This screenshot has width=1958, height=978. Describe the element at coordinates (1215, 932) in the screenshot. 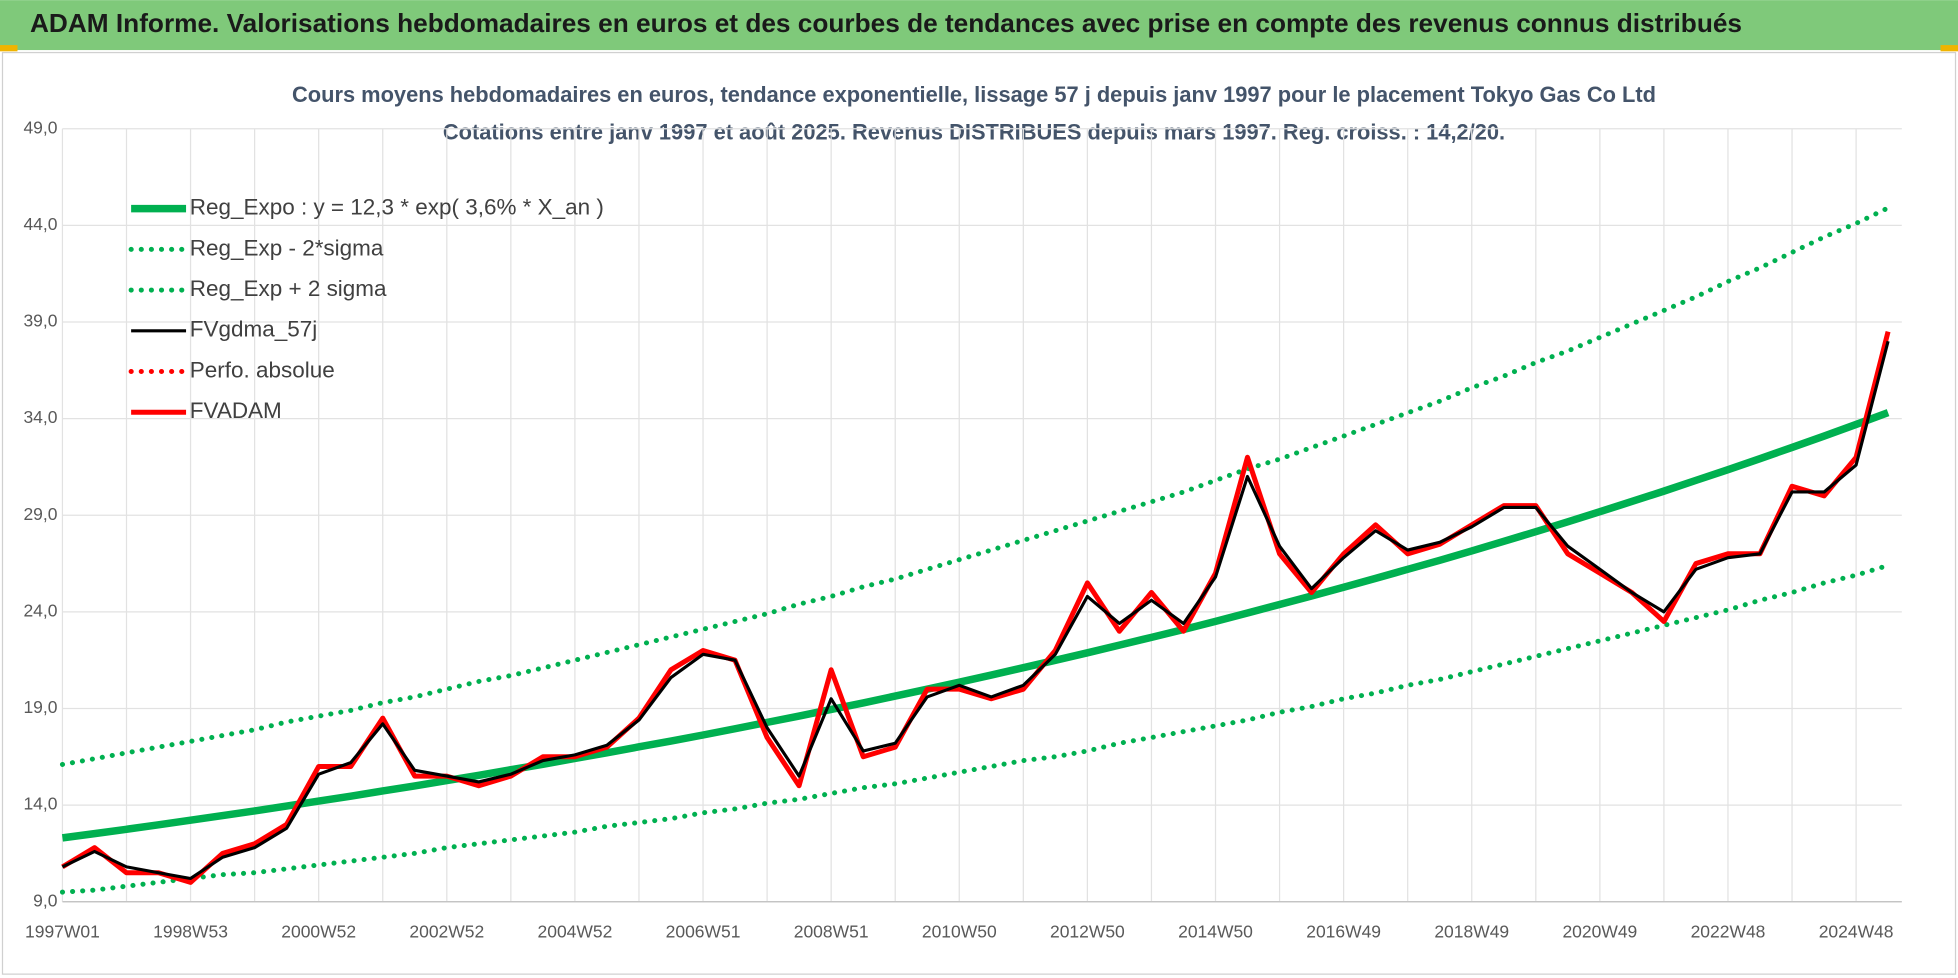

I see `x-tick-label: 2014W50` at that location.